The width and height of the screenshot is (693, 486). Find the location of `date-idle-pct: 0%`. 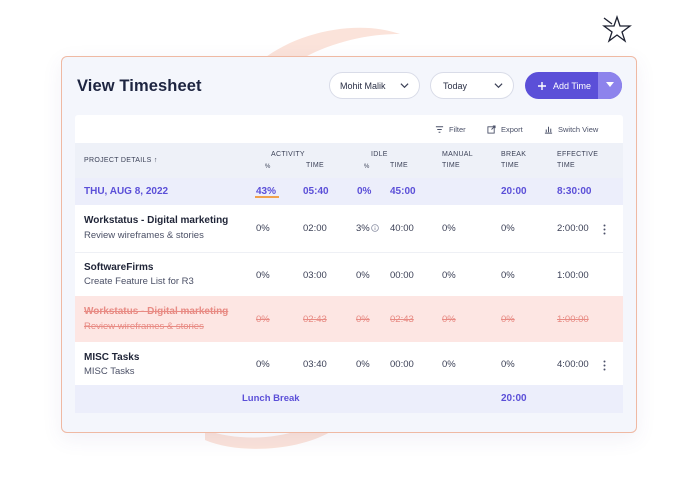

date-idle-pct: 0% is located at coordinates (364, 191).